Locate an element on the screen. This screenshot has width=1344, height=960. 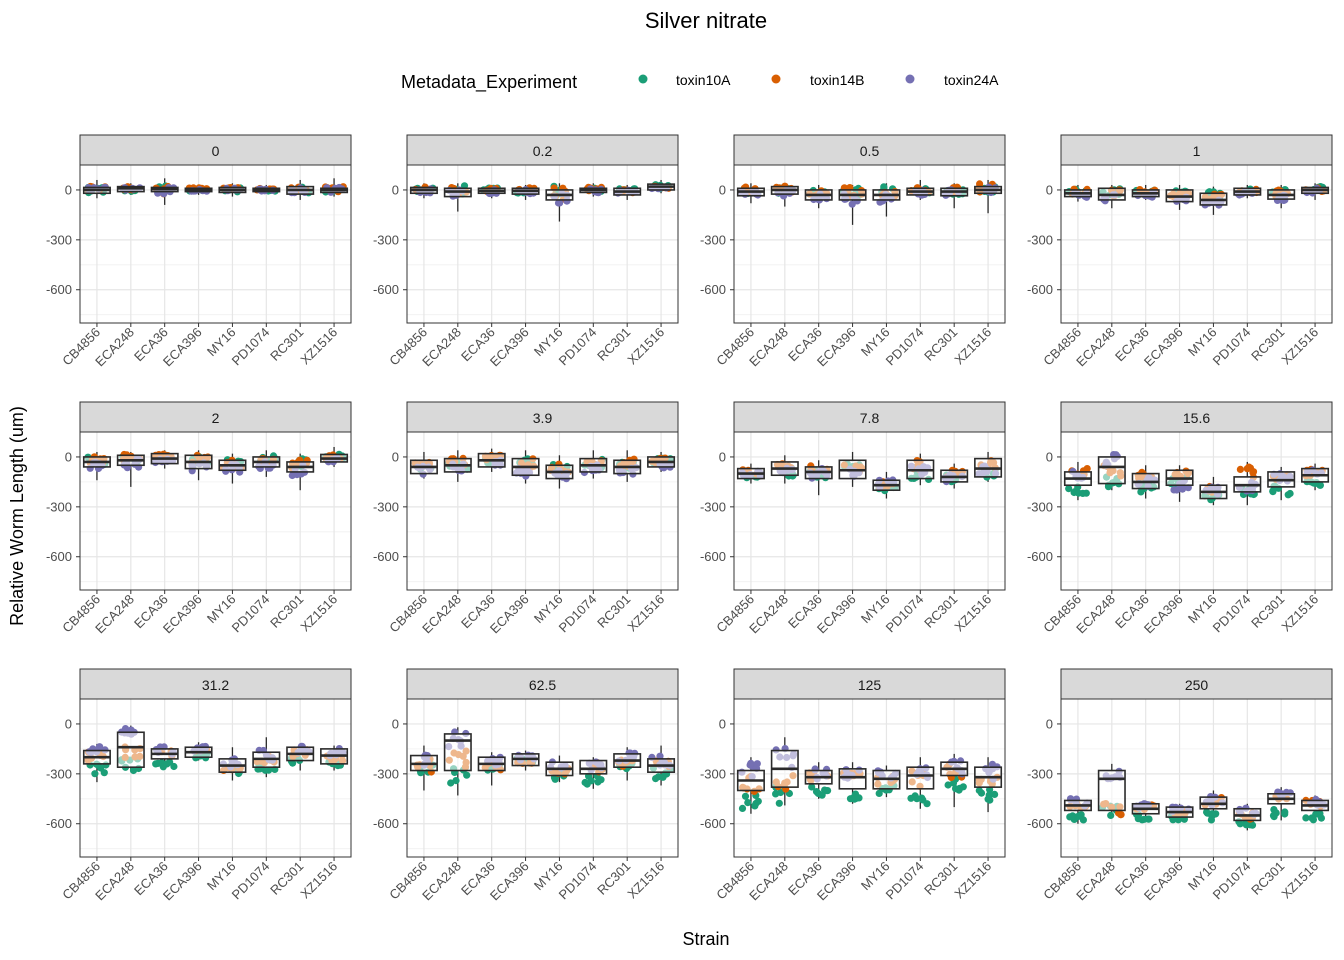
facet-label: 31.2 is located at coordinates (215, 685).